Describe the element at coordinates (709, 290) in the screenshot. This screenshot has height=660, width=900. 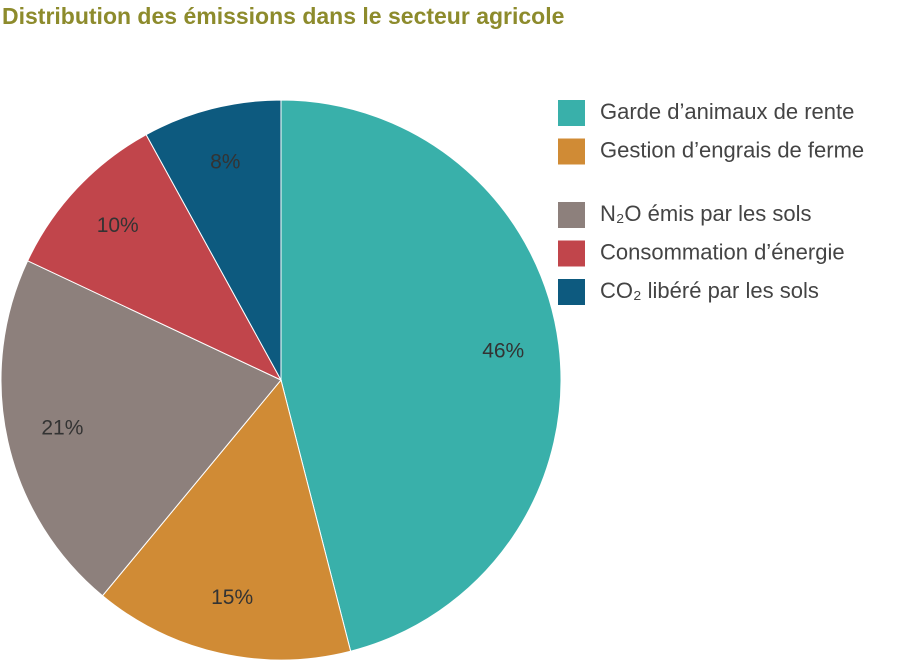
I see `legend-label: CO₂ libéré par les sols` at that location.